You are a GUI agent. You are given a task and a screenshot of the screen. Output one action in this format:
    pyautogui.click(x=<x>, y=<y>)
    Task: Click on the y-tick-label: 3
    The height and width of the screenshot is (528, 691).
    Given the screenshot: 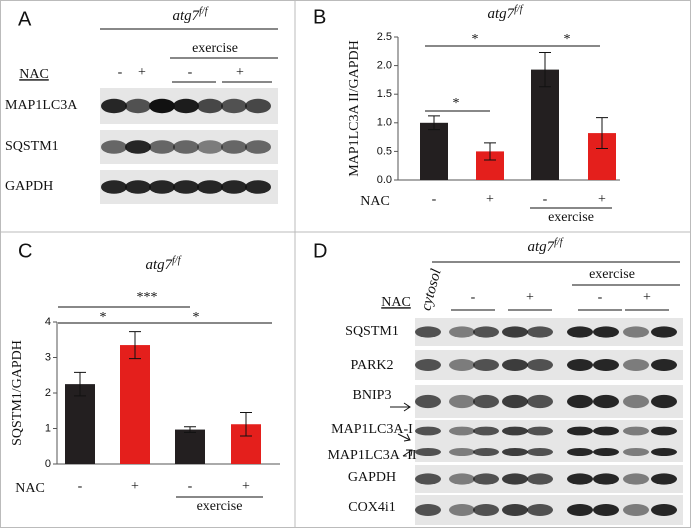 What is the action you would take?
    pyautogui.click(x=48, y=357)
    